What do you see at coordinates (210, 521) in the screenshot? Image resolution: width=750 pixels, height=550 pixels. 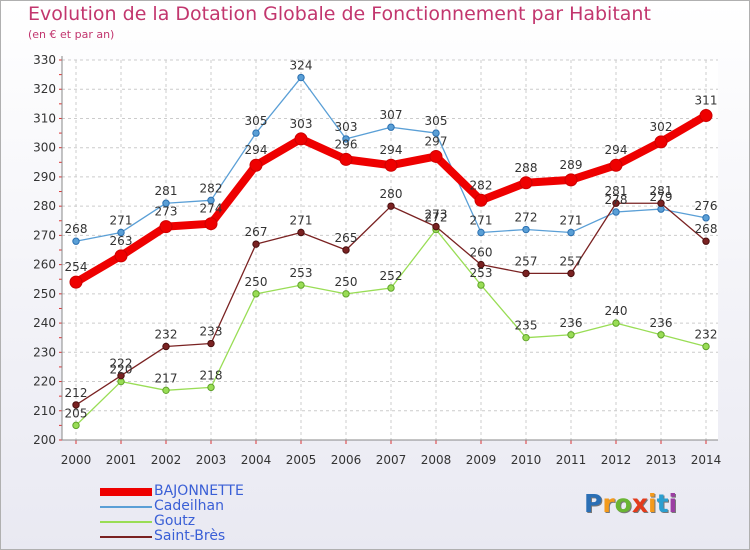 I see `legend-item-goutz: Goutz` at bounding box center [210, 521].